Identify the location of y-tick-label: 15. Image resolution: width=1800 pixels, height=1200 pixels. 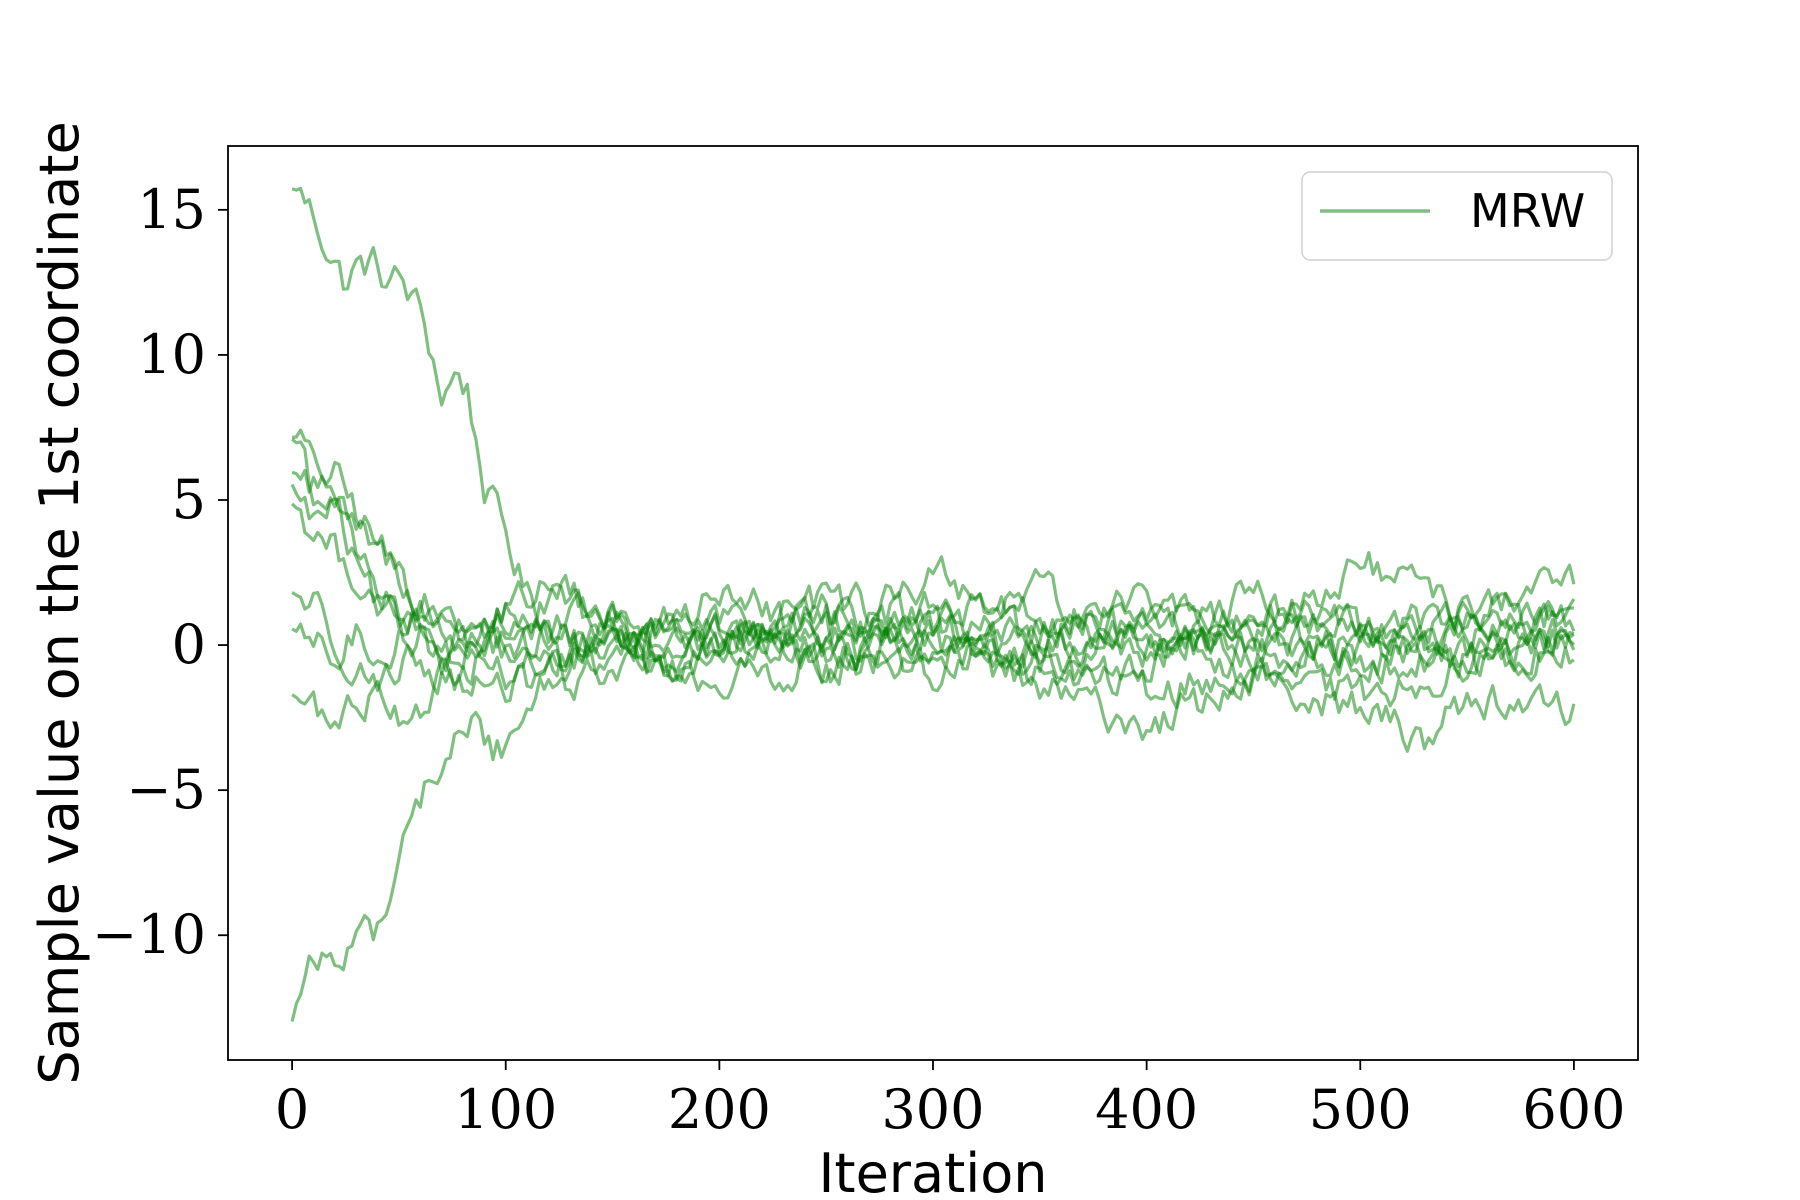
(171, 209).